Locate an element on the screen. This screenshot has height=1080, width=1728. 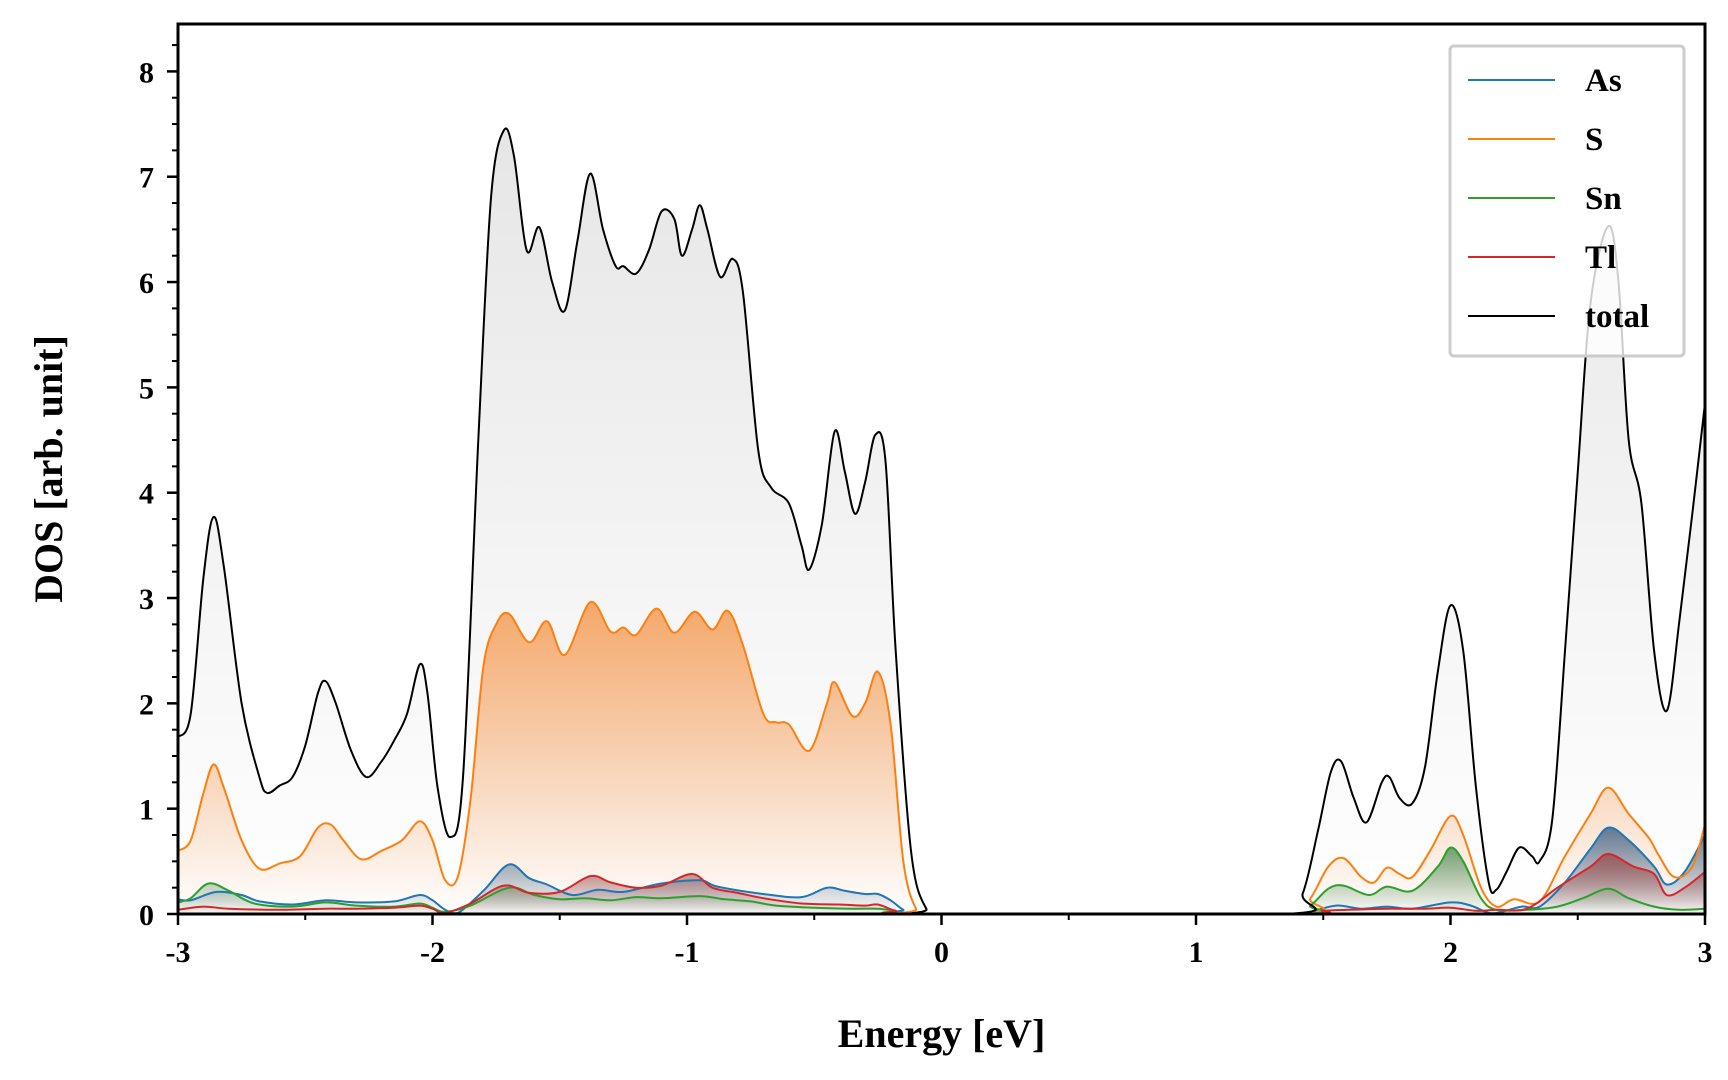
y-tick-label: 5 is located at coordinates (146, 388).